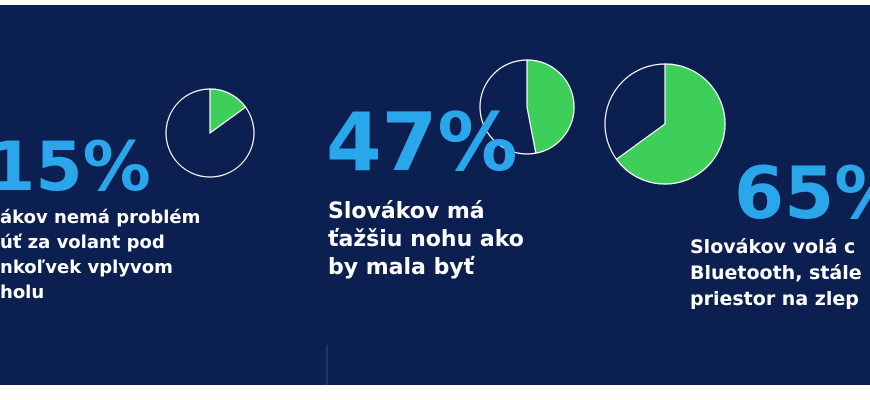 The width and height of the screenshot is (870, 400). I want to click on description: úť za volant pod, so click(82, 242).